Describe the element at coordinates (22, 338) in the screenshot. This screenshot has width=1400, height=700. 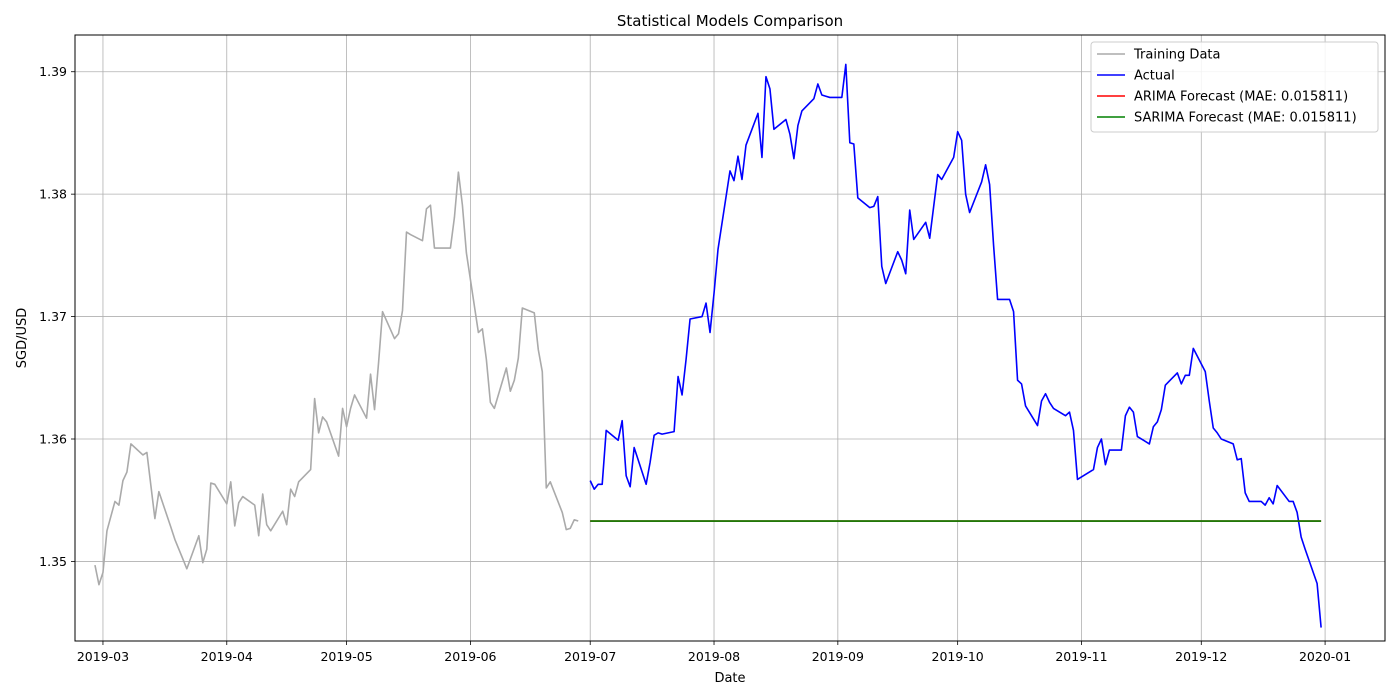
I see `y-axis-label: SGD/USD` at that location.